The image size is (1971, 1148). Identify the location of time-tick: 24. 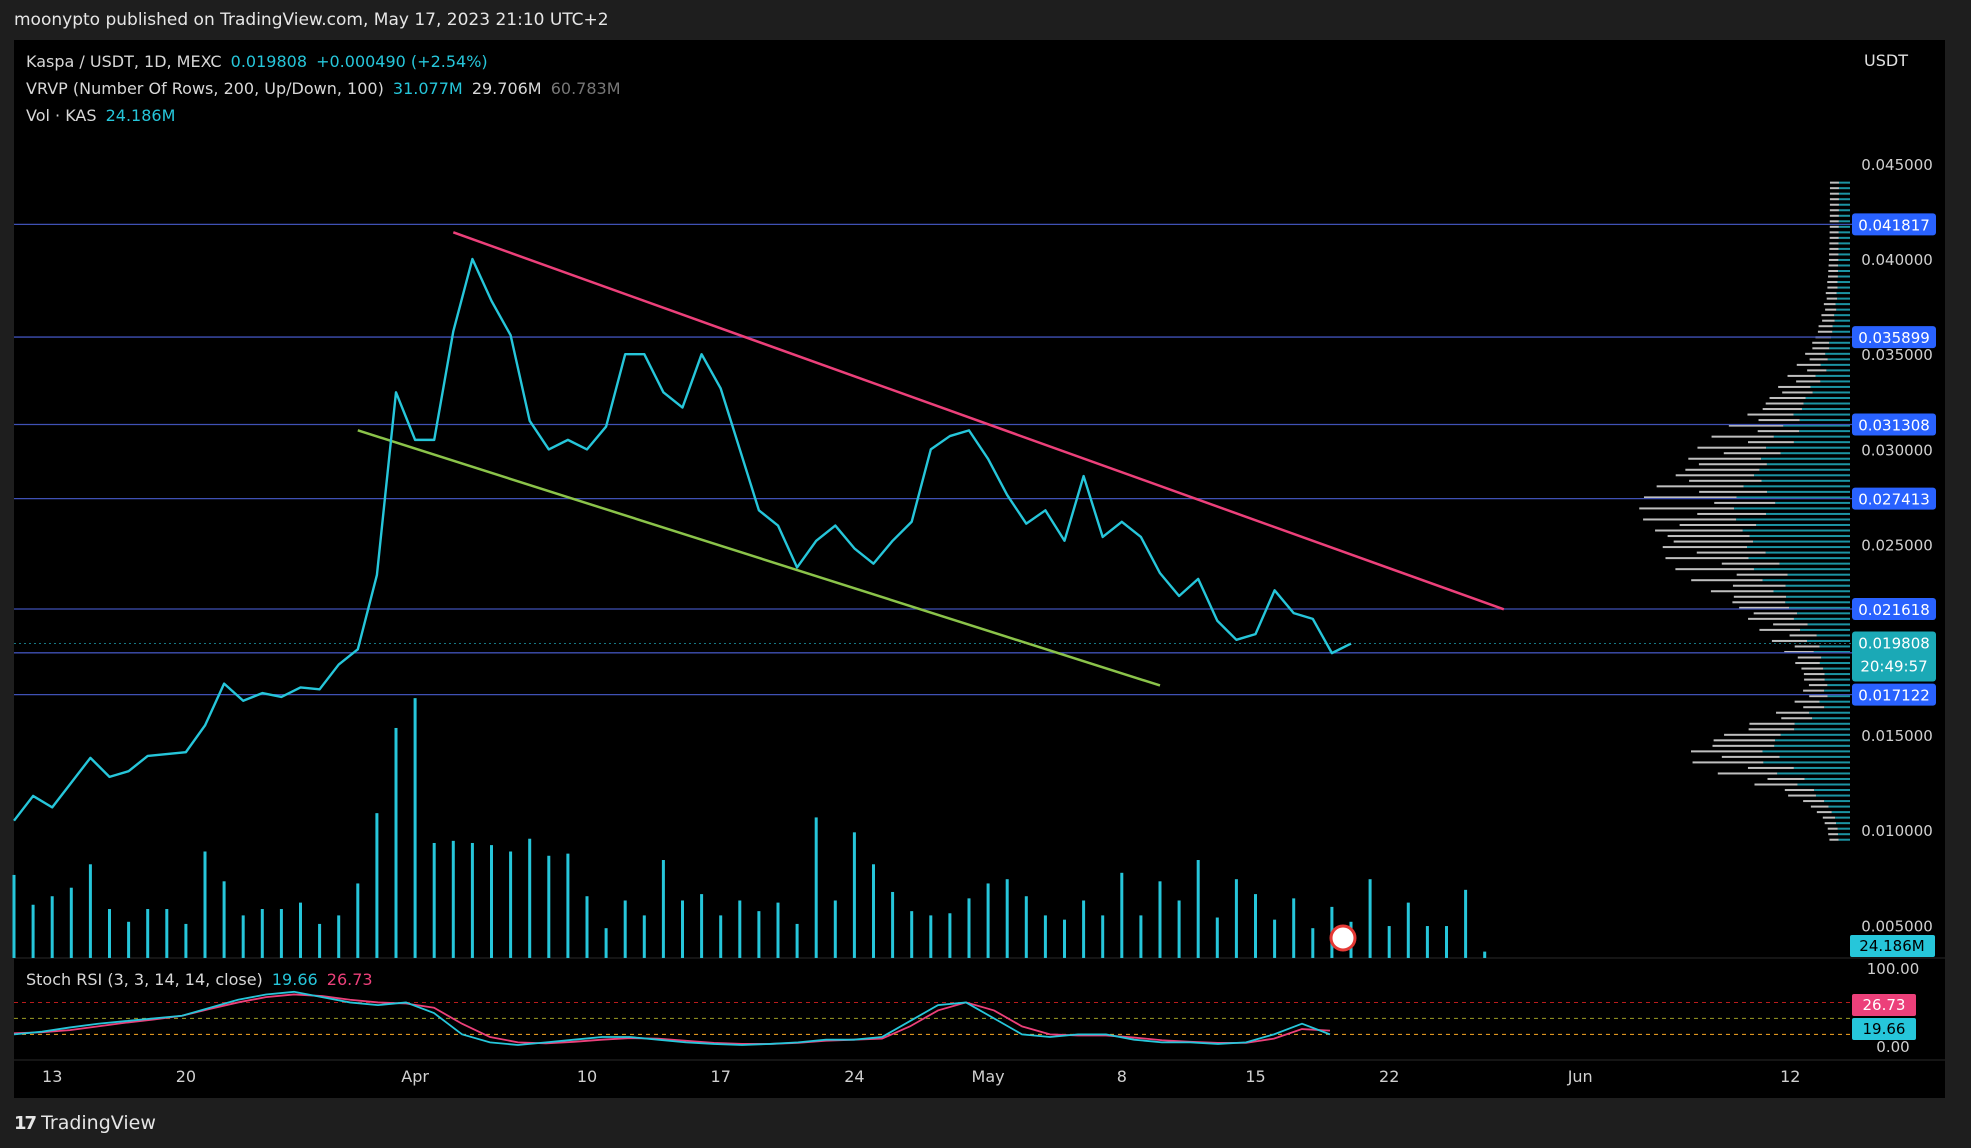
(854, 1076).